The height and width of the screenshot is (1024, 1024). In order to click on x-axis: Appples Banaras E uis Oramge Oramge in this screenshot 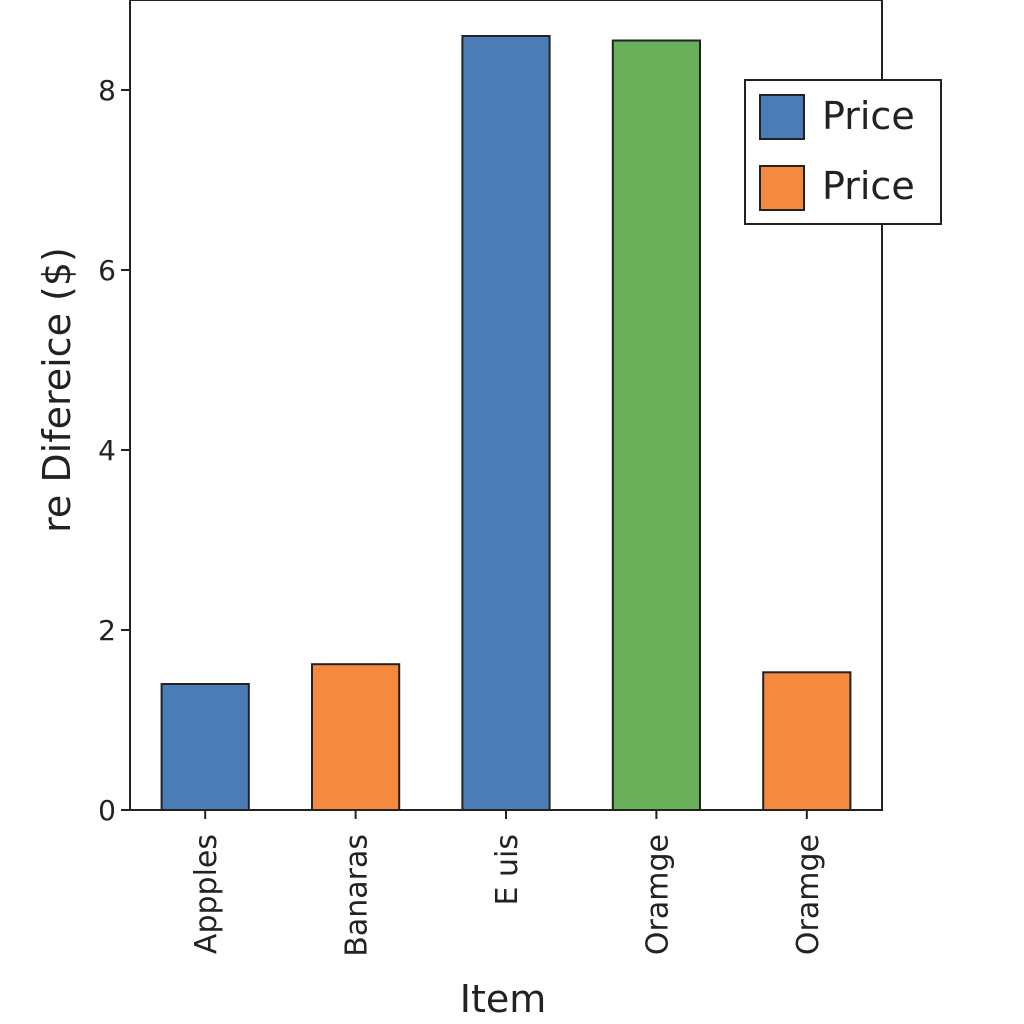, I will do `click(507, 883)`.